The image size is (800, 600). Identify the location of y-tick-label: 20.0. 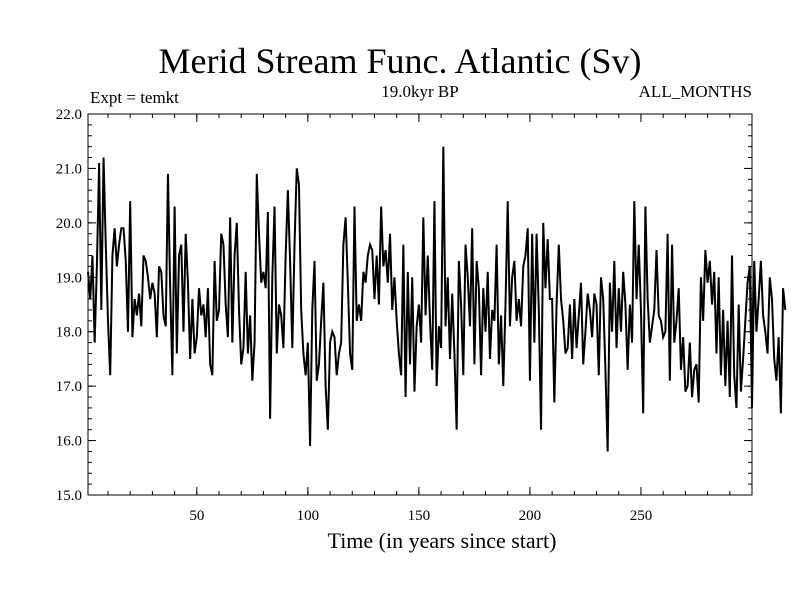
(69, 224).